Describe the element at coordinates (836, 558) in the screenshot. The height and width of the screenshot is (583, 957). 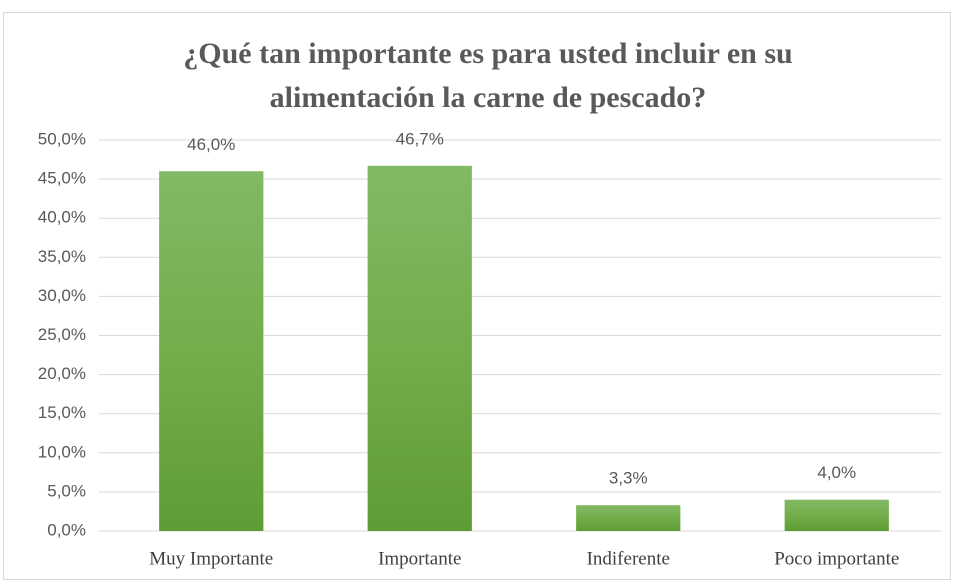
I see `x-tick-label: Poco importante` at that location.